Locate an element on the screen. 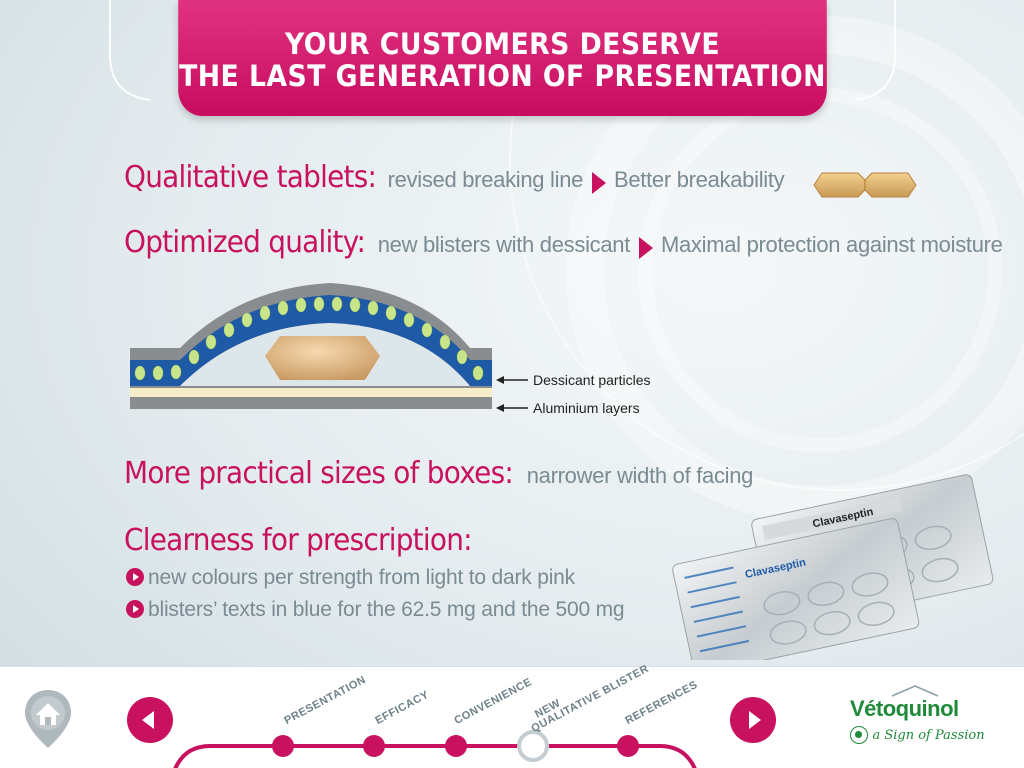  boxes-heading: More practical sizes of boxes: is located at coordinates (319, 473).